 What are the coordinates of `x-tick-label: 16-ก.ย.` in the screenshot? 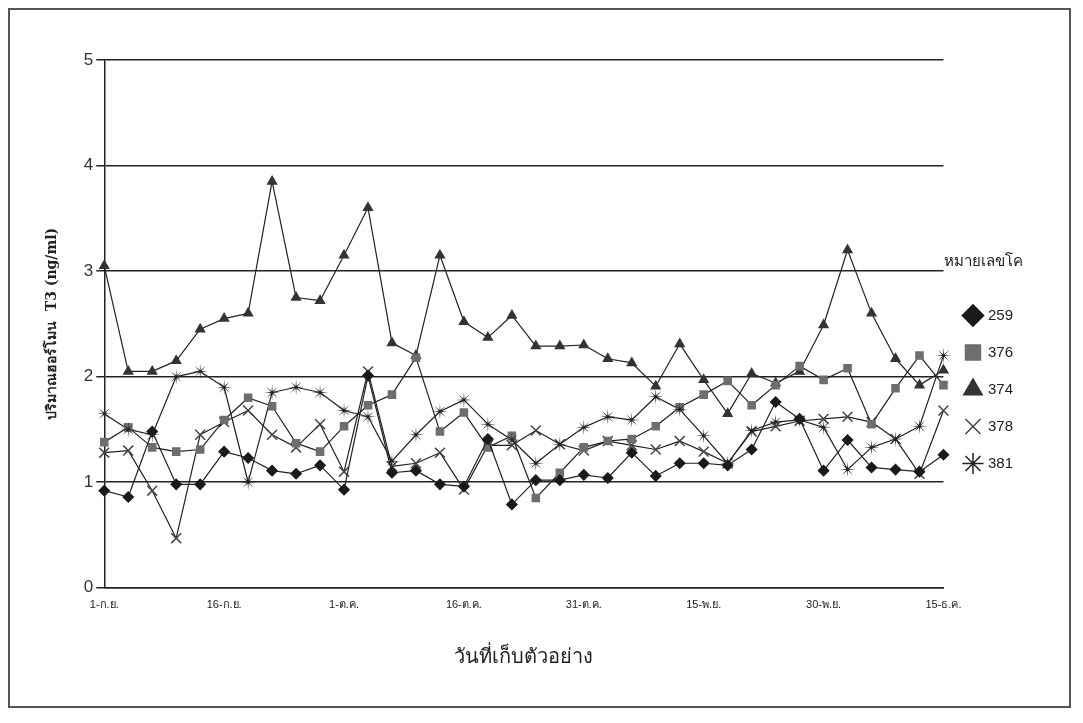 It's located at (224, 604).